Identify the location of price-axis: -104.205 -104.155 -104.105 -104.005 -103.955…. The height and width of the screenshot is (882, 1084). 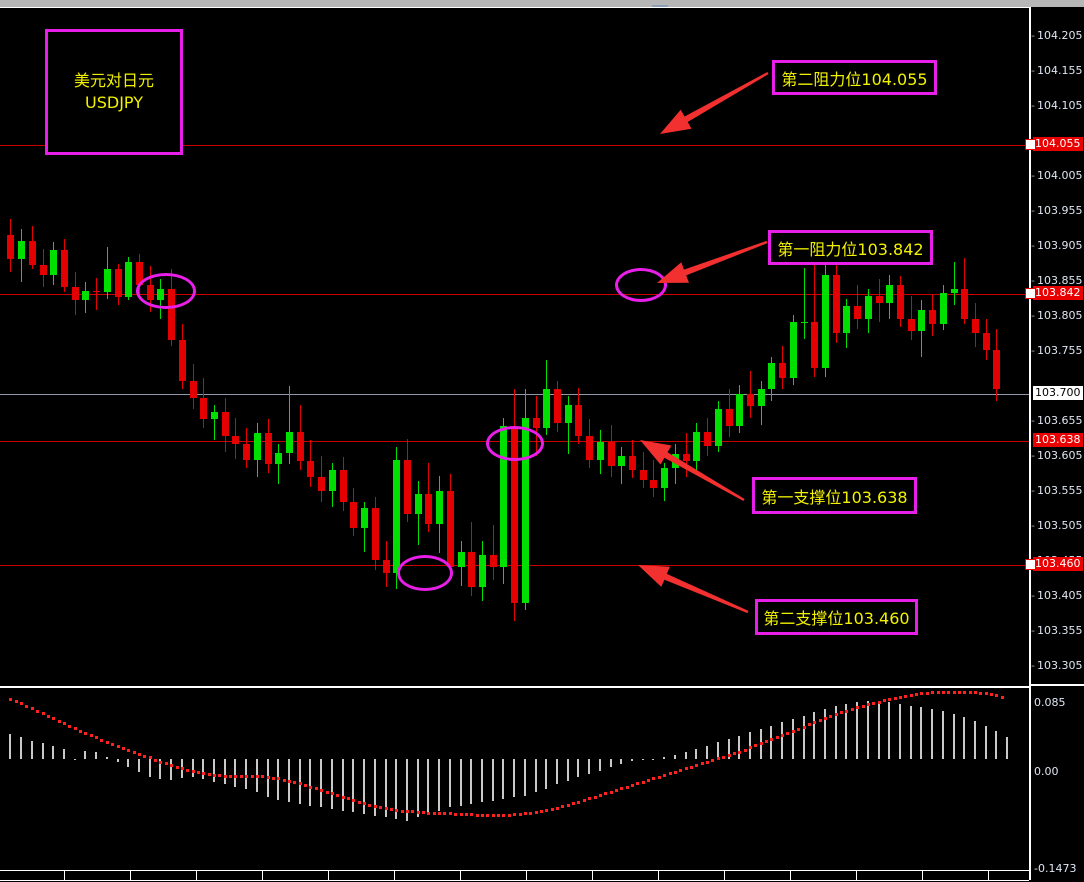
(1054, 443).